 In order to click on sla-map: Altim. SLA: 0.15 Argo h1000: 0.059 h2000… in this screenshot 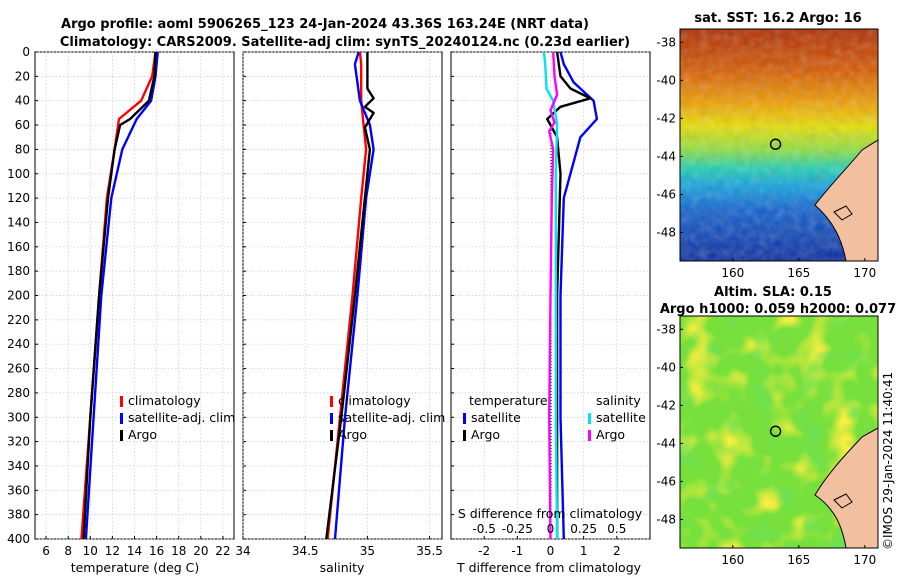, I will do `click(776, 426)`.